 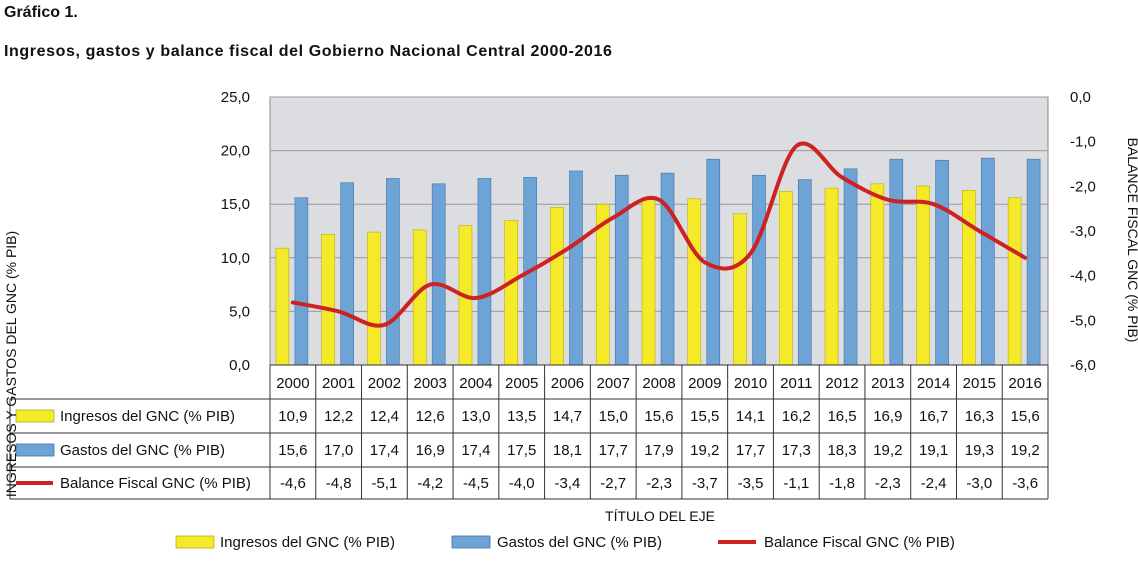 I want to click on x-category-label: 2001, so click(x=338, y=383).